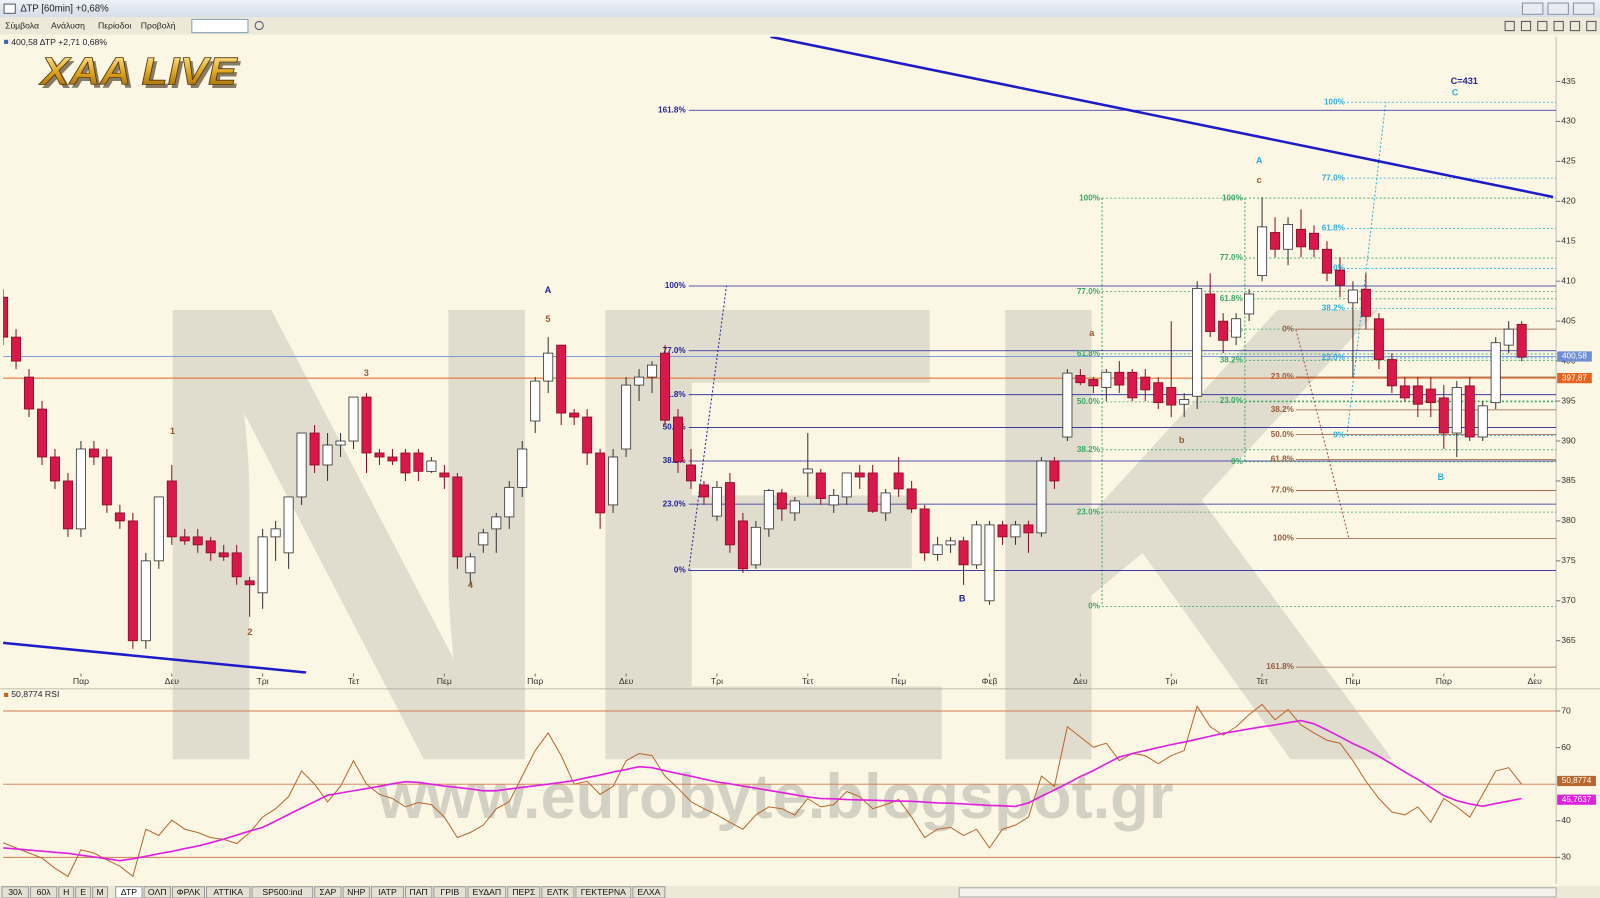 This screenshot has height=898, width=1600. I want to click on tab-label: Η, so click(66, 892).